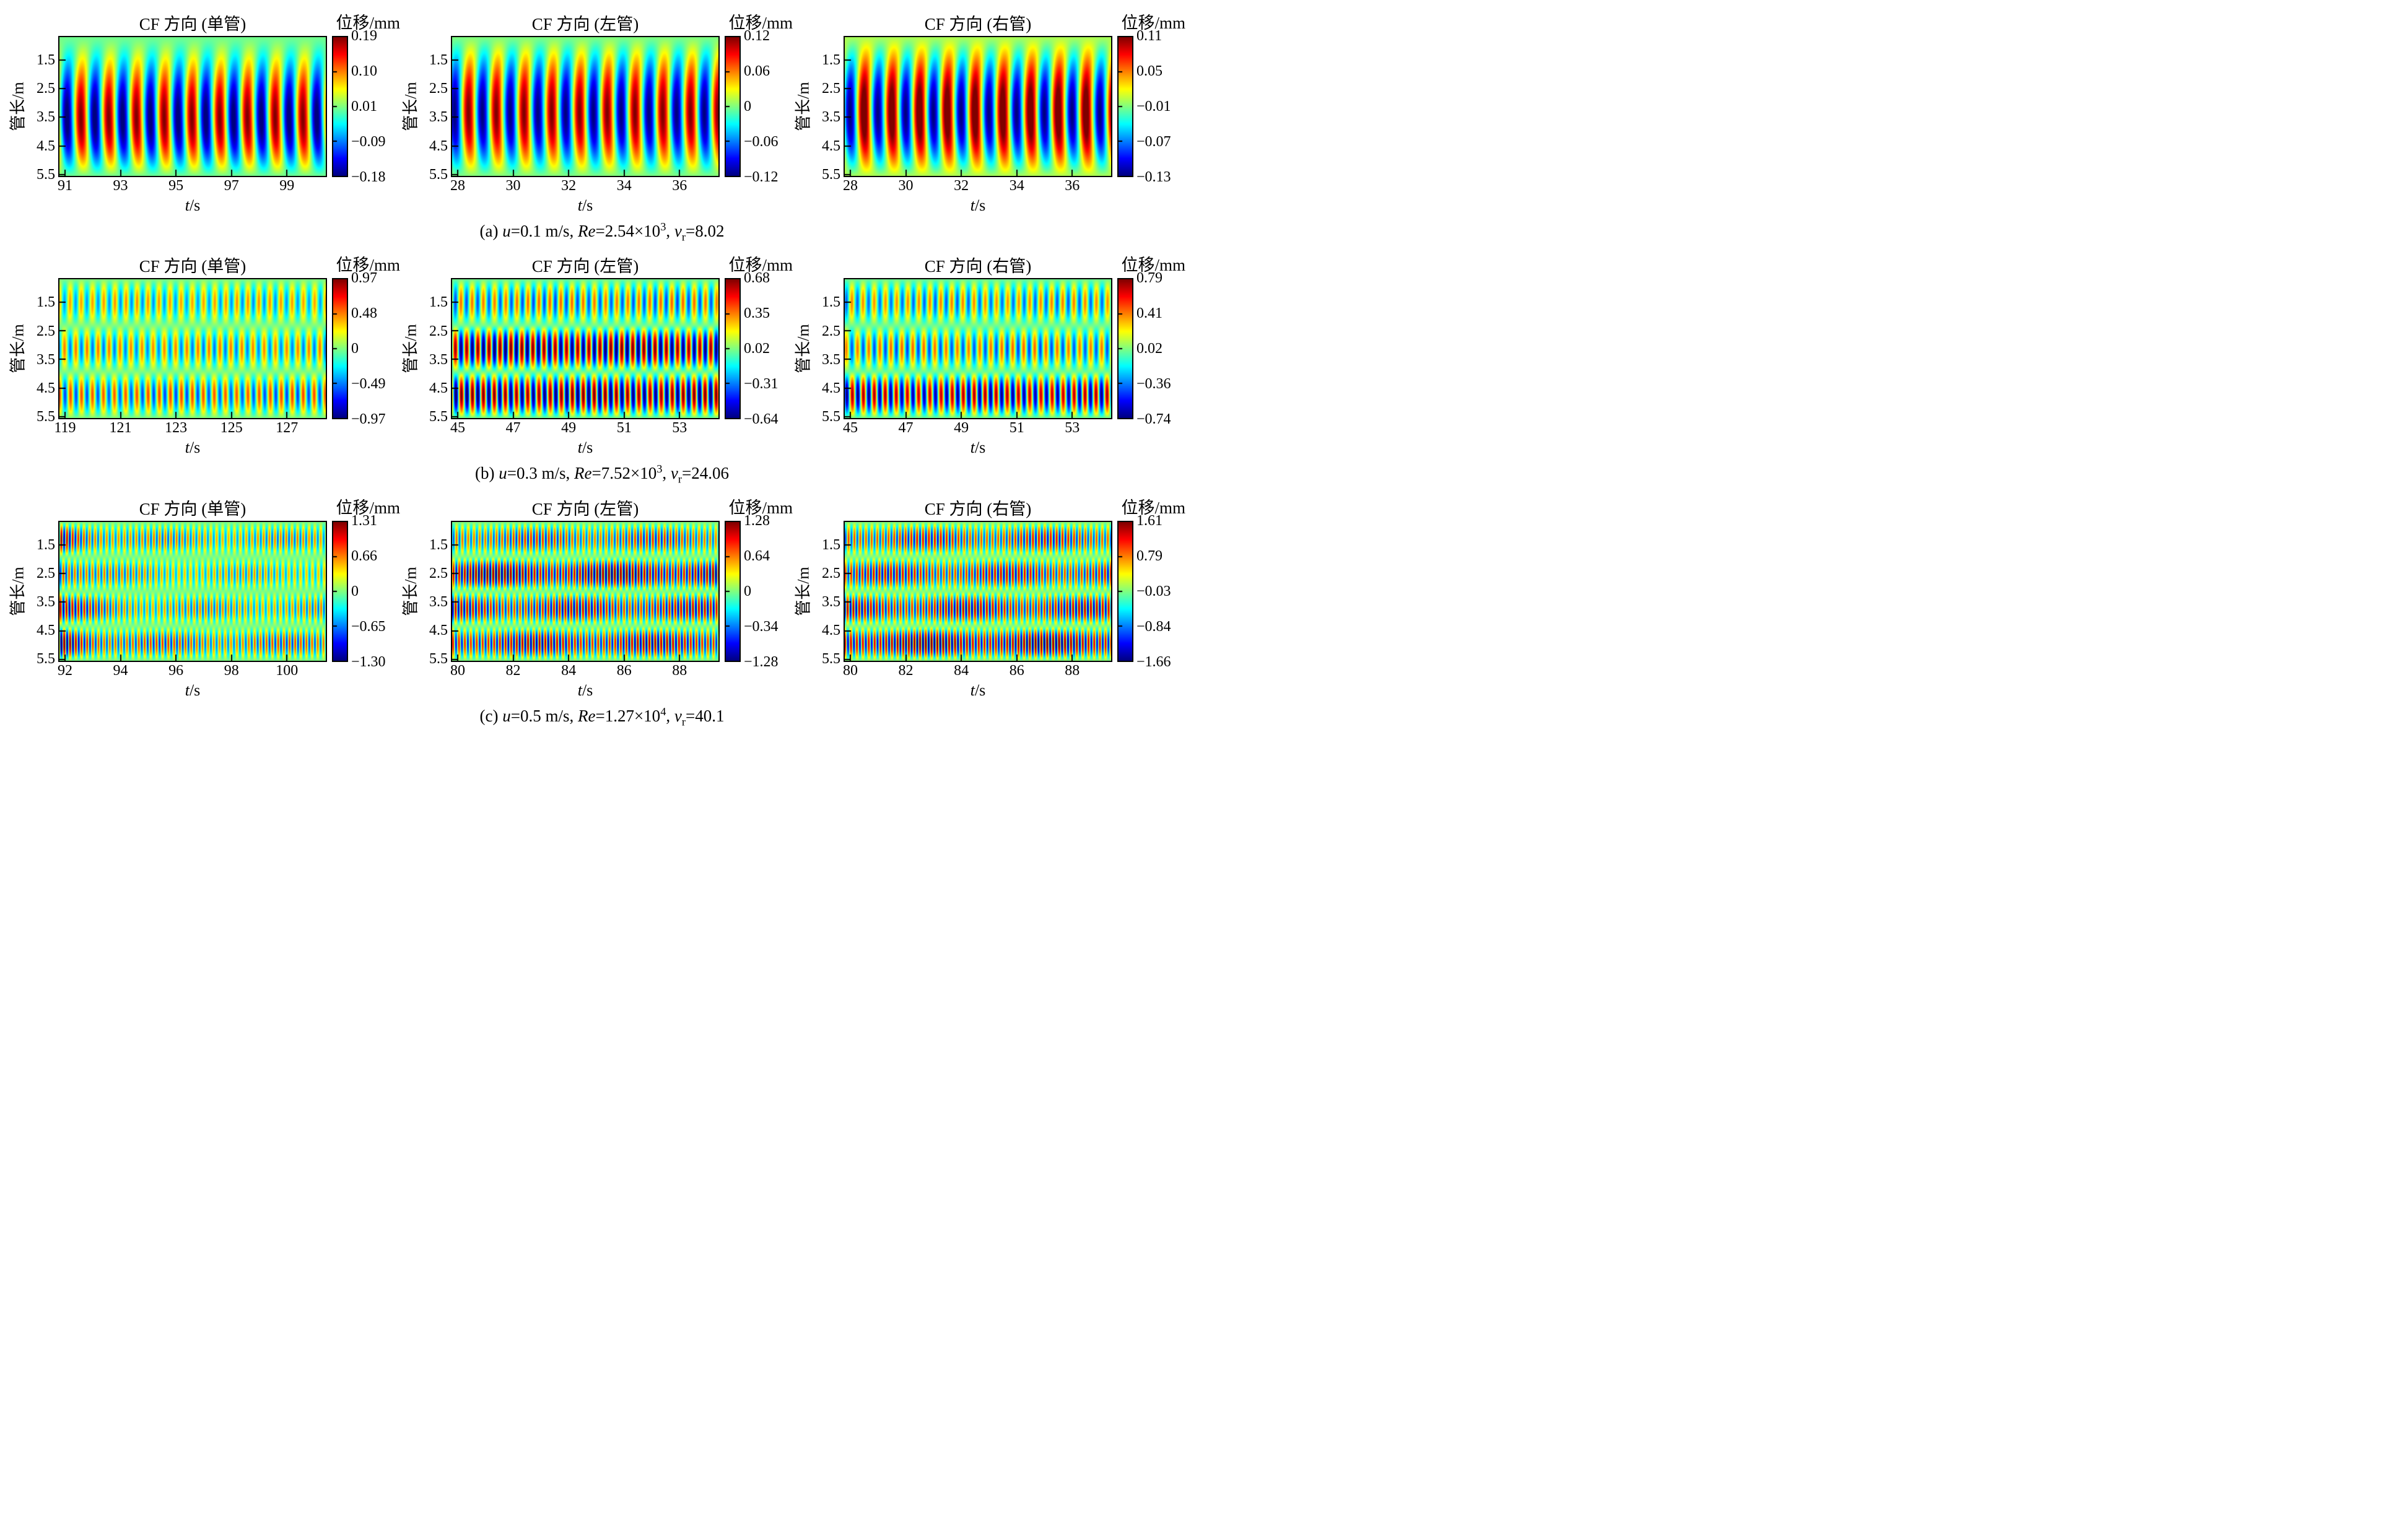  Describe the element at coordinates (683, 237) in the screenshot. I see `caption-segment: r` at that location.